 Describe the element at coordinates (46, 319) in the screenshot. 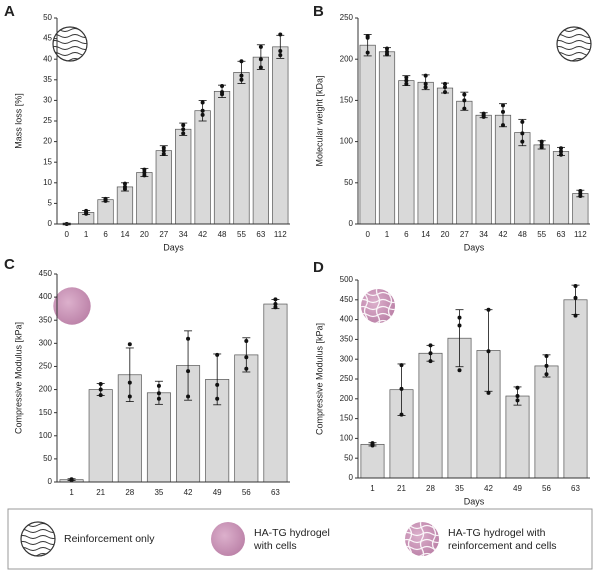

I see `y-tick-label: 350` at that location.